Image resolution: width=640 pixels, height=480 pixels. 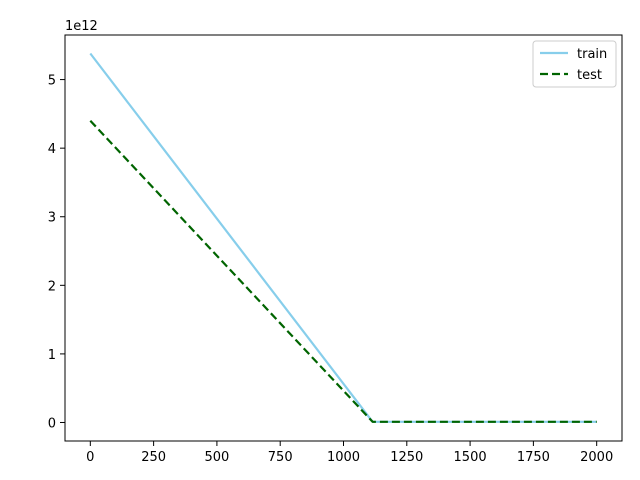 What do you see at coordinates (596, 457) in the screenshot?
I see `x-tick-label: 2000` at bounding box center [596, 457].